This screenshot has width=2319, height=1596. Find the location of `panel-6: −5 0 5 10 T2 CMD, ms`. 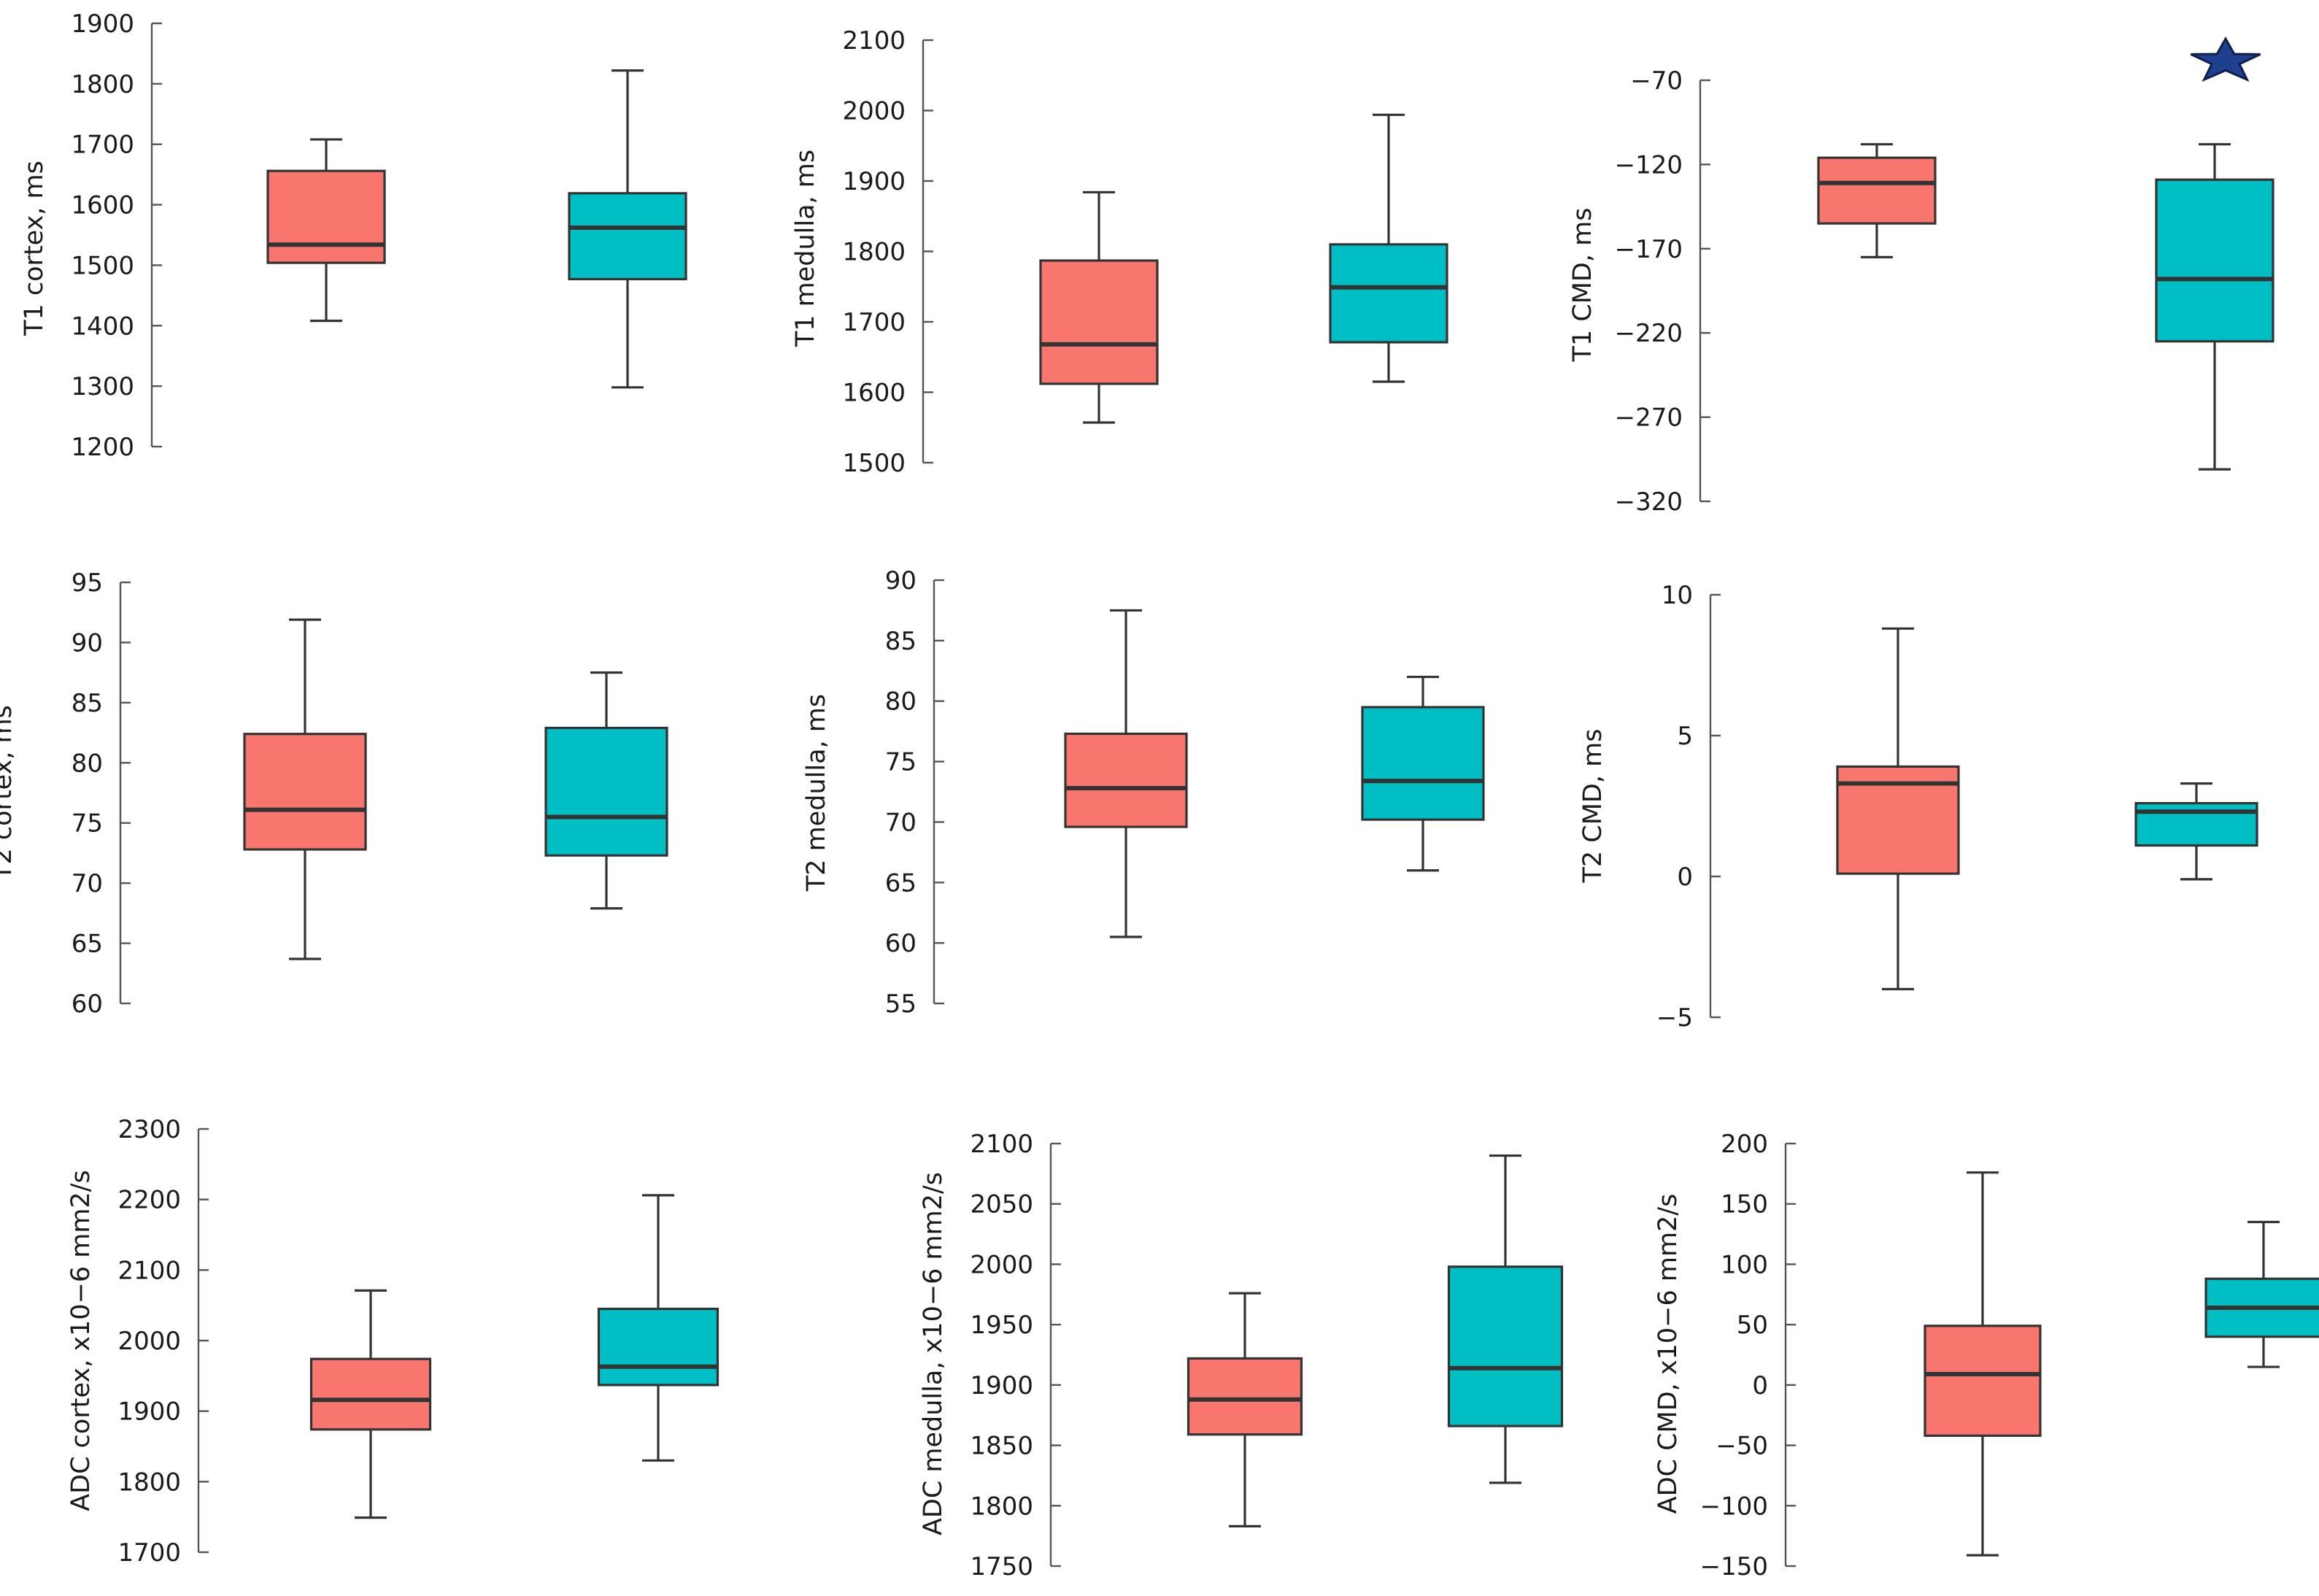

panel-6: −5 0 5 10 T2 CMD, ms is located at coordinates (1918, 807).